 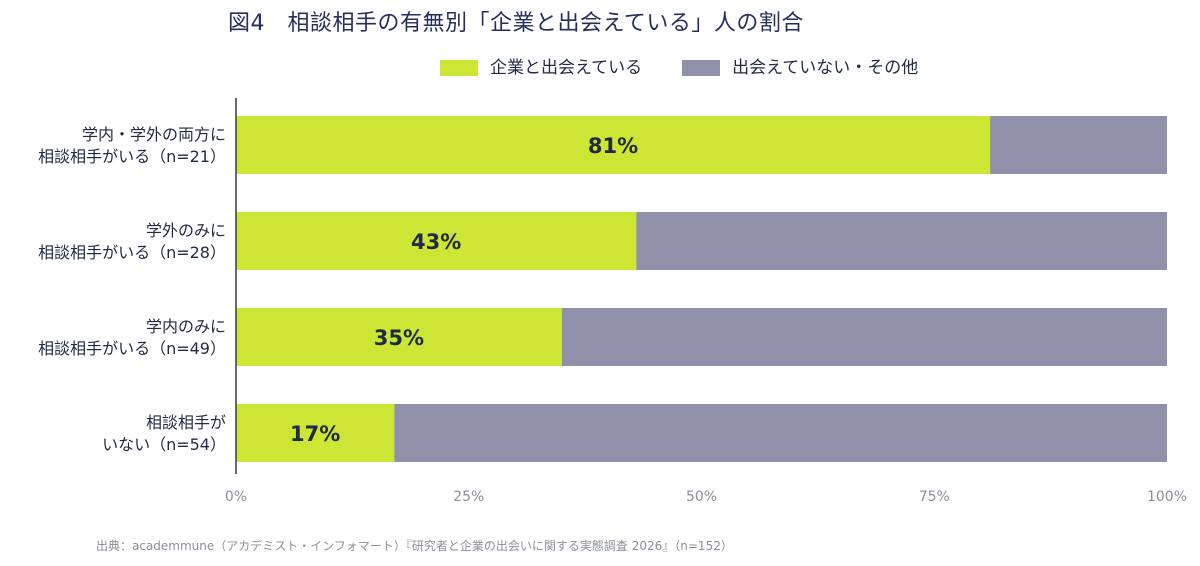 I want to click on legend-swatch-met, so click(x=459, y=68).